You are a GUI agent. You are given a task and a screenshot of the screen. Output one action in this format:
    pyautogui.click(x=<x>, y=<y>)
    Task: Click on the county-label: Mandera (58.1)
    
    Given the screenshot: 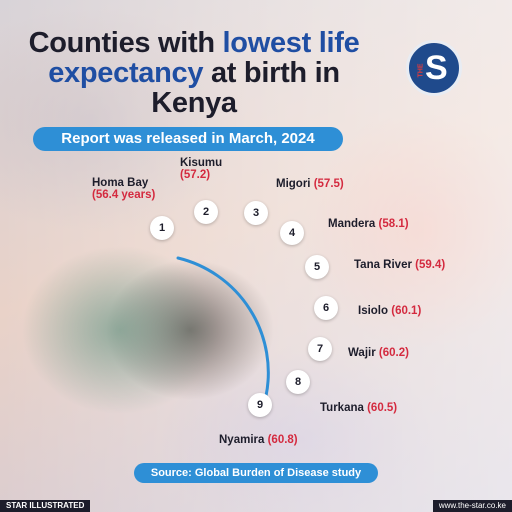 What is the action you would take?
    pyautogui.click(x=368, y=224)
    